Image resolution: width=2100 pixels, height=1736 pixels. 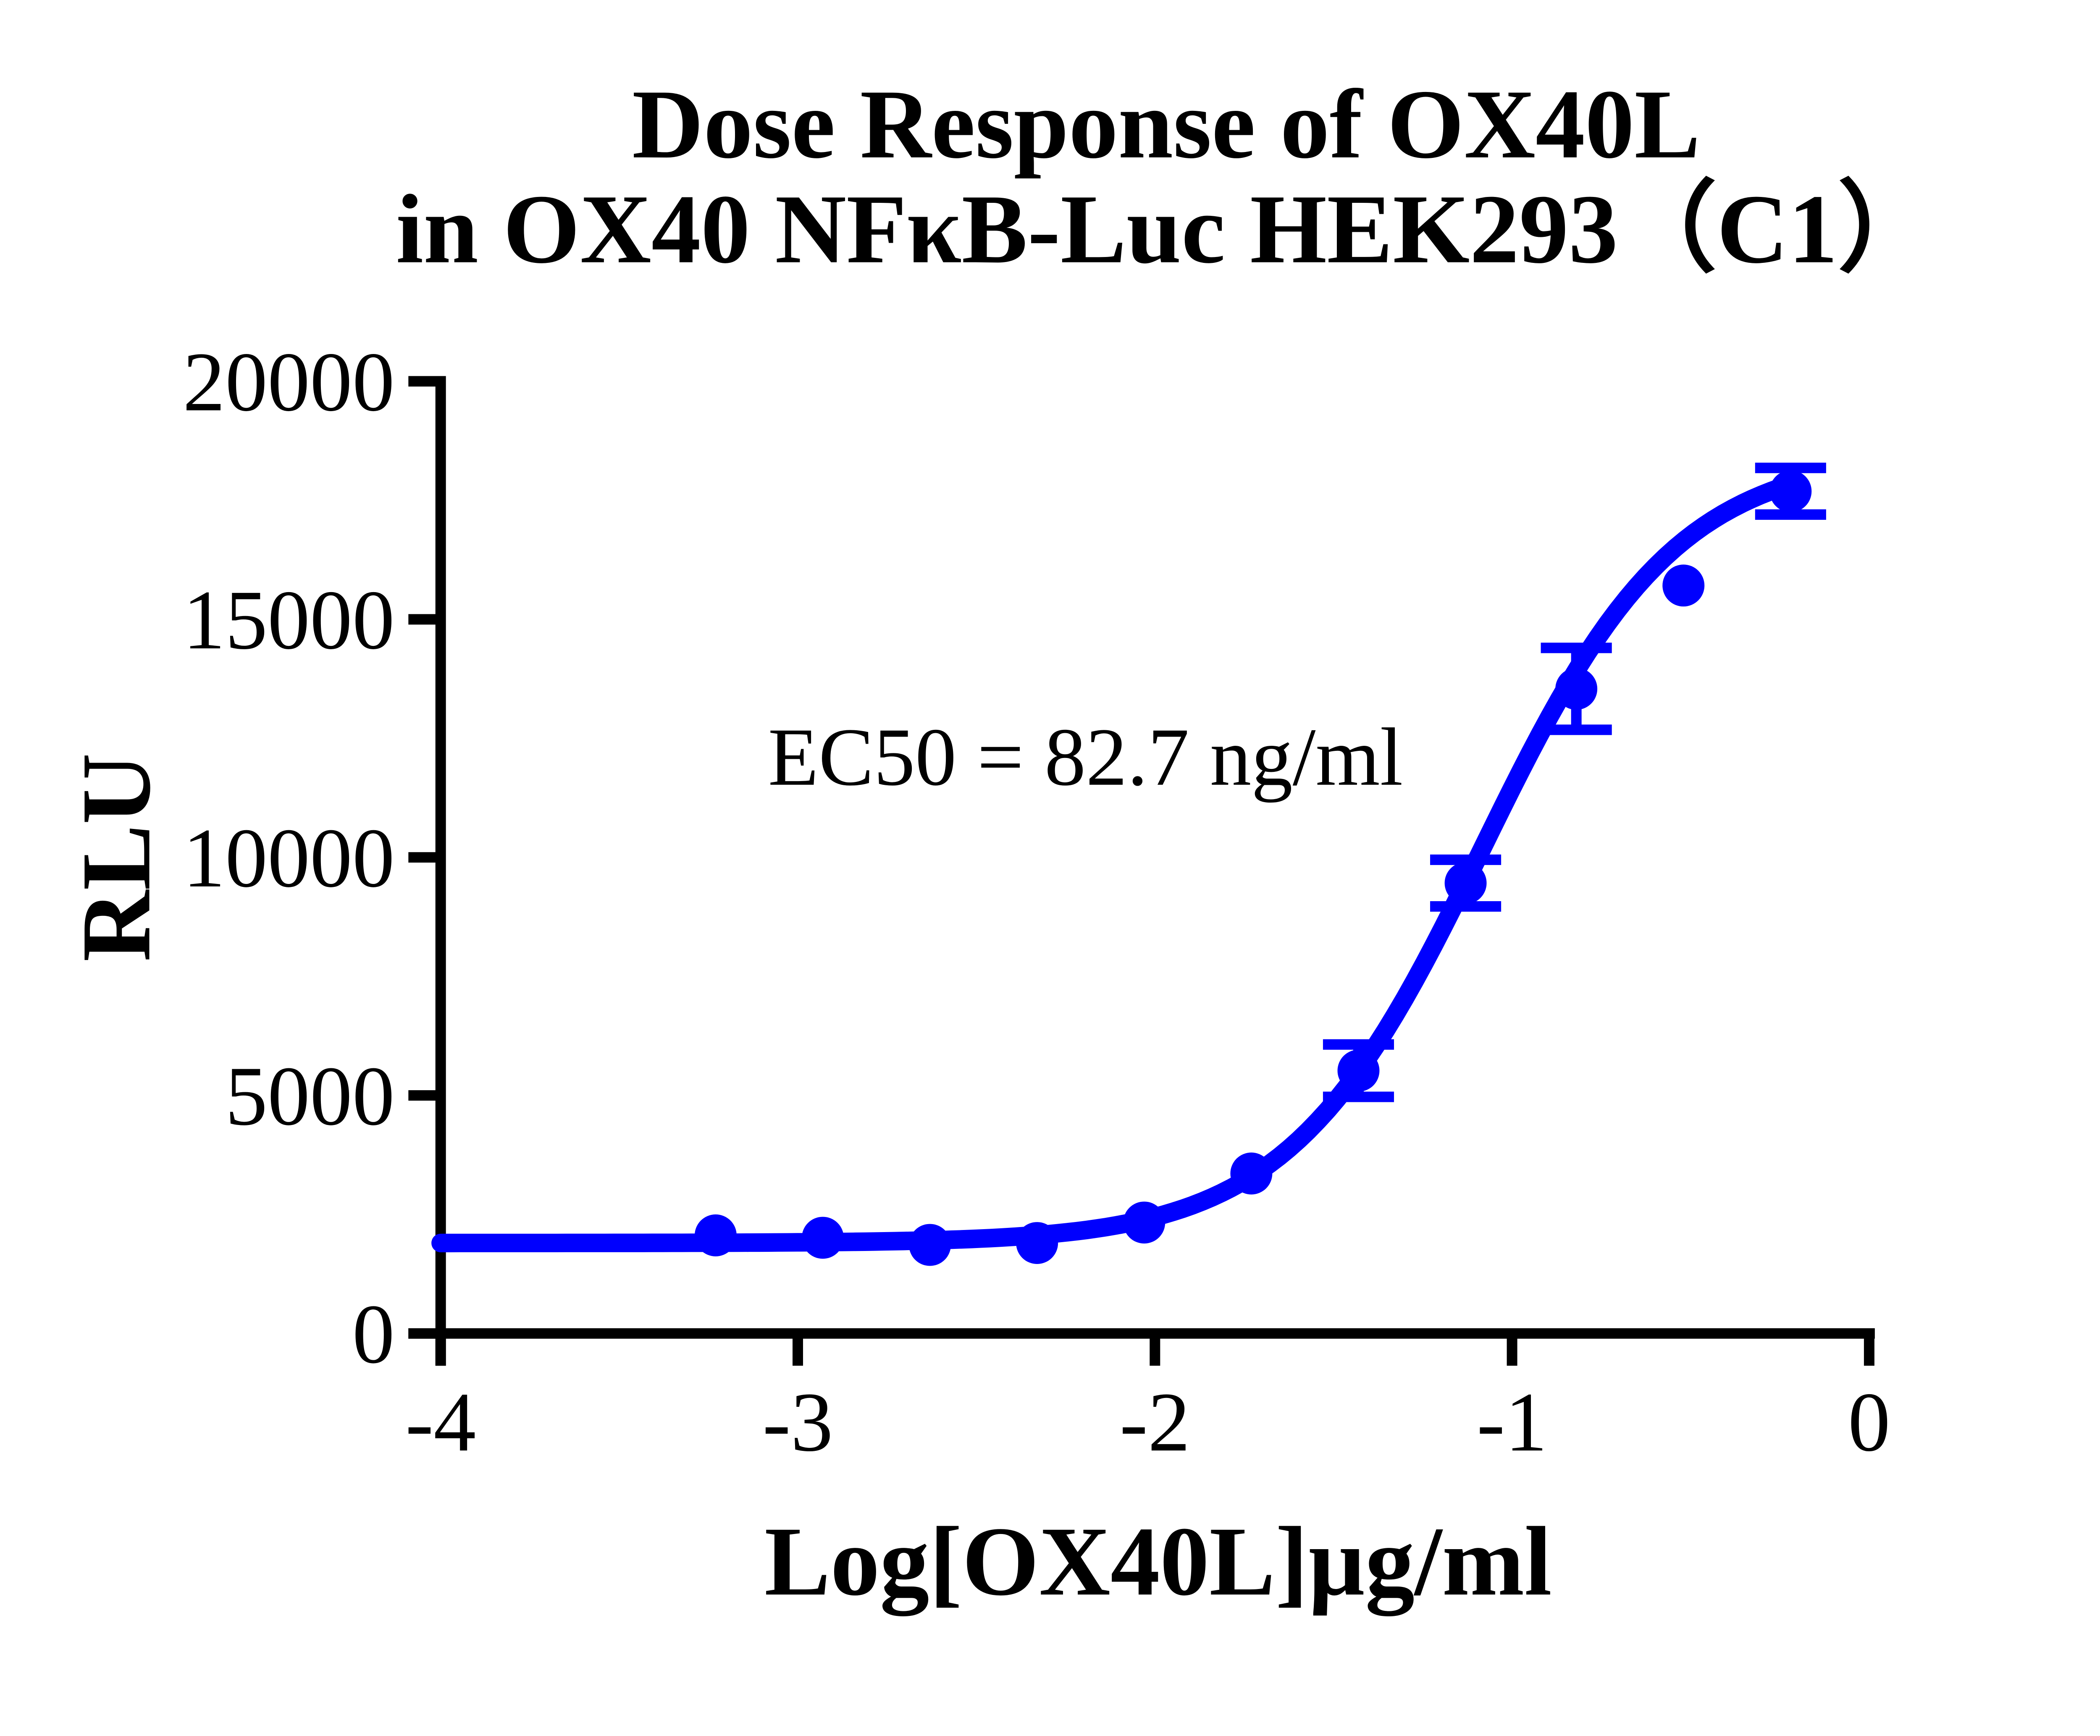 What do you see at coordinates (1155, 1422) in the screenshot?
I see `x-tick-label: -2` at bounding box center [1155, 1422].